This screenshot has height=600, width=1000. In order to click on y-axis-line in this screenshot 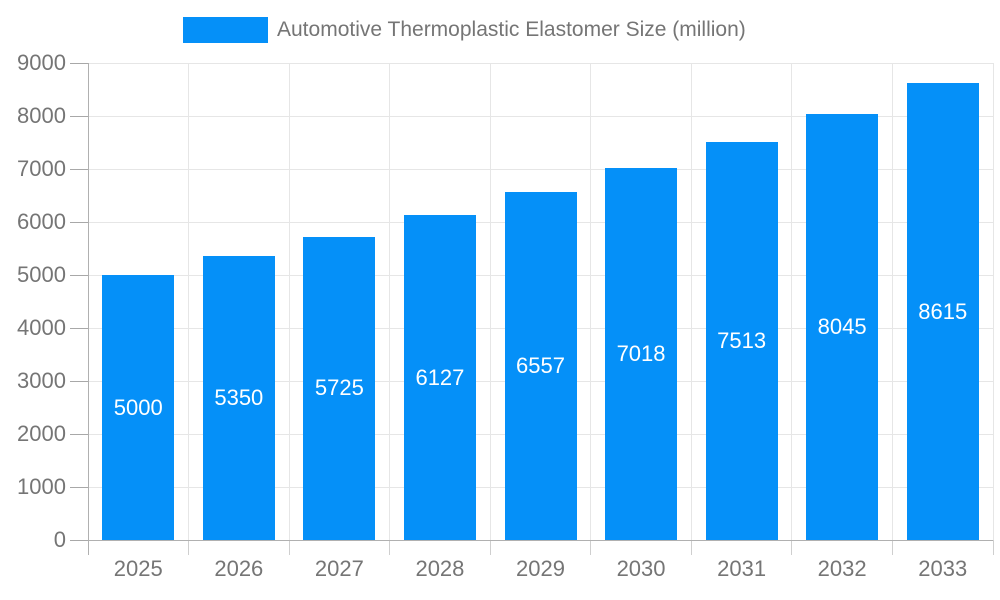, I will do `click(88, 309)`.